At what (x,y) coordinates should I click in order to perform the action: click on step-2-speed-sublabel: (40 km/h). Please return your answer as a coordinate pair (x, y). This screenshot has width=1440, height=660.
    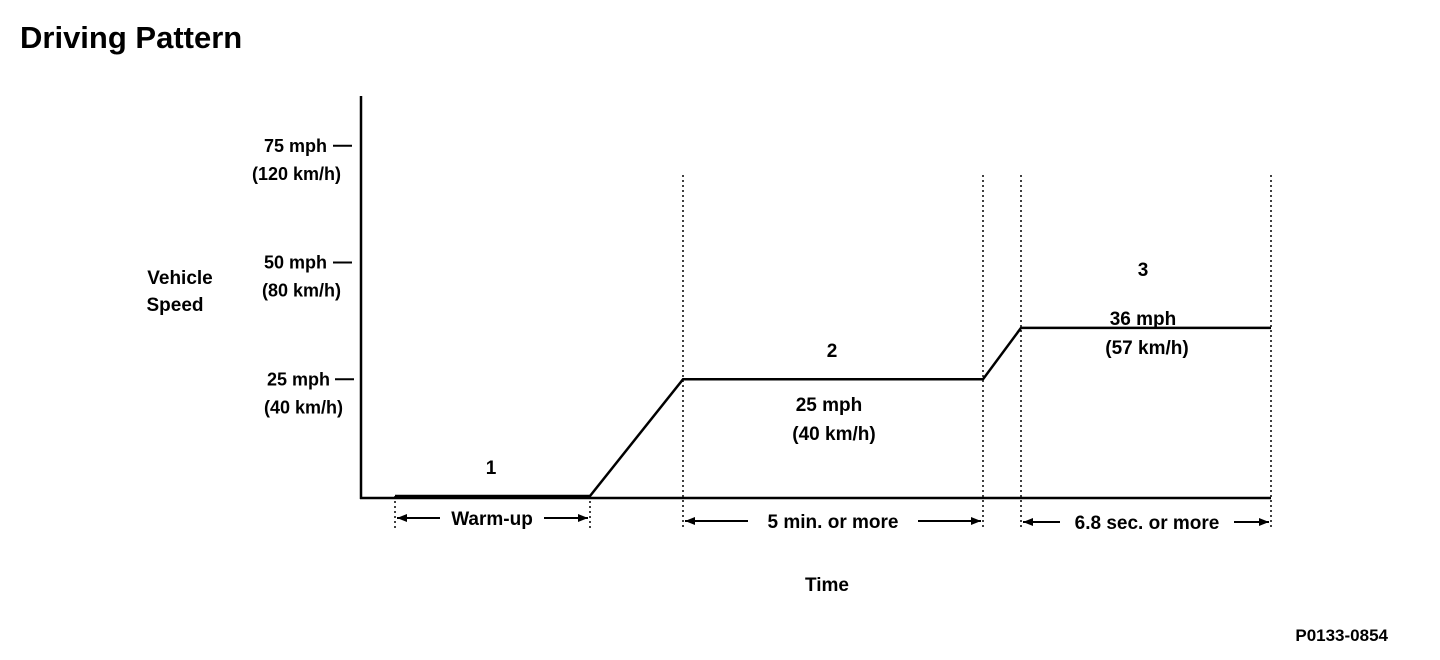
    Looking at the image, I should click on (833, 434).